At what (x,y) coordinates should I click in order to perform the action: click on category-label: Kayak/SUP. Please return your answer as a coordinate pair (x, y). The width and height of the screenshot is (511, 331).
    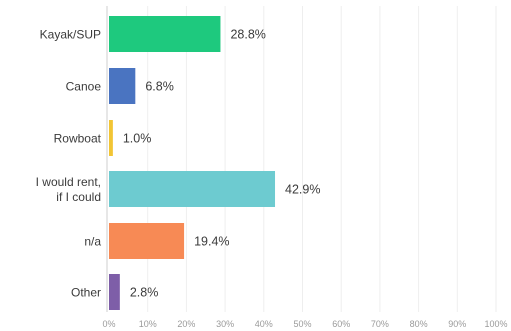
    Looking at the image, I should click on (70, 35).